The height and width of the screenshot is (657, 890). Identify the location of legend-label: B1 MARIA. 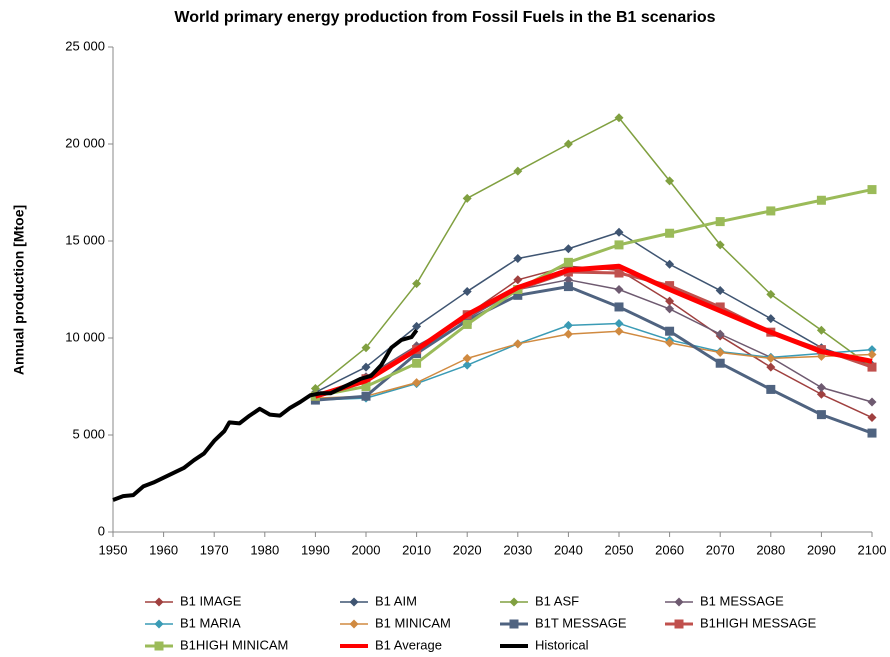
(210, 622).